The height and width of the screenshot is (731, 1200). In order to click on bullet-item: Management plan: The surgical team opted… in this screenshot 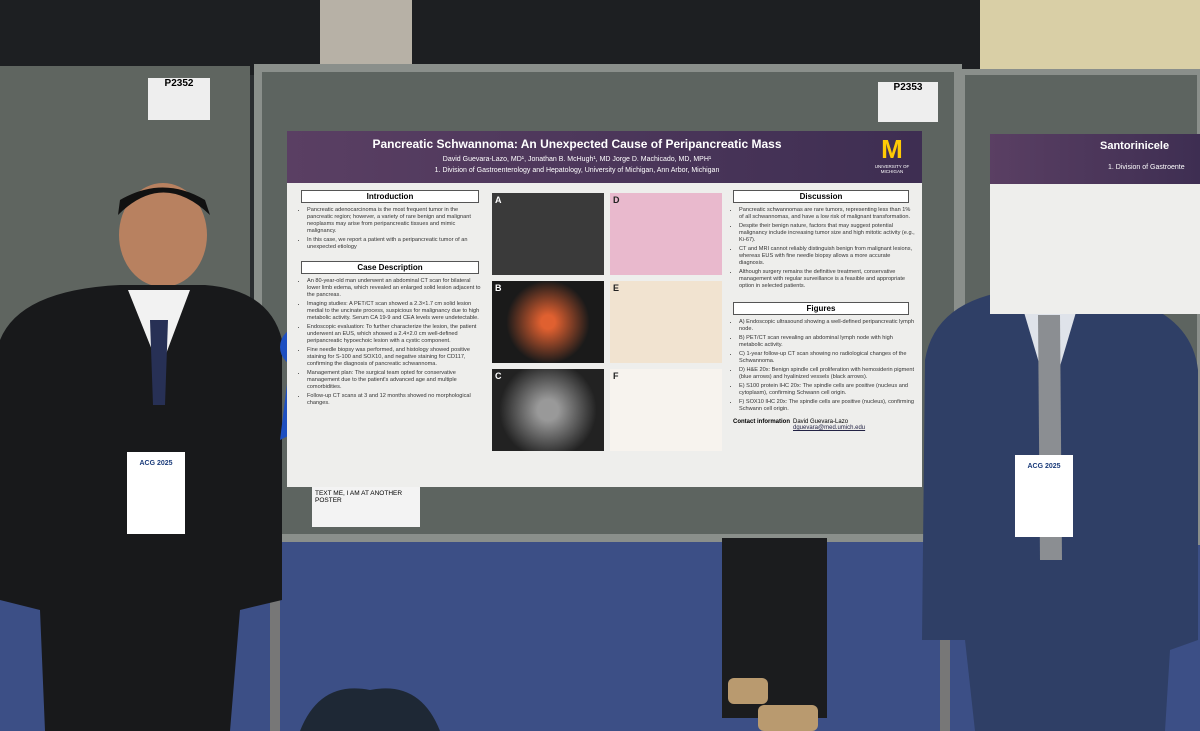, I will do `click(396, 380)`.